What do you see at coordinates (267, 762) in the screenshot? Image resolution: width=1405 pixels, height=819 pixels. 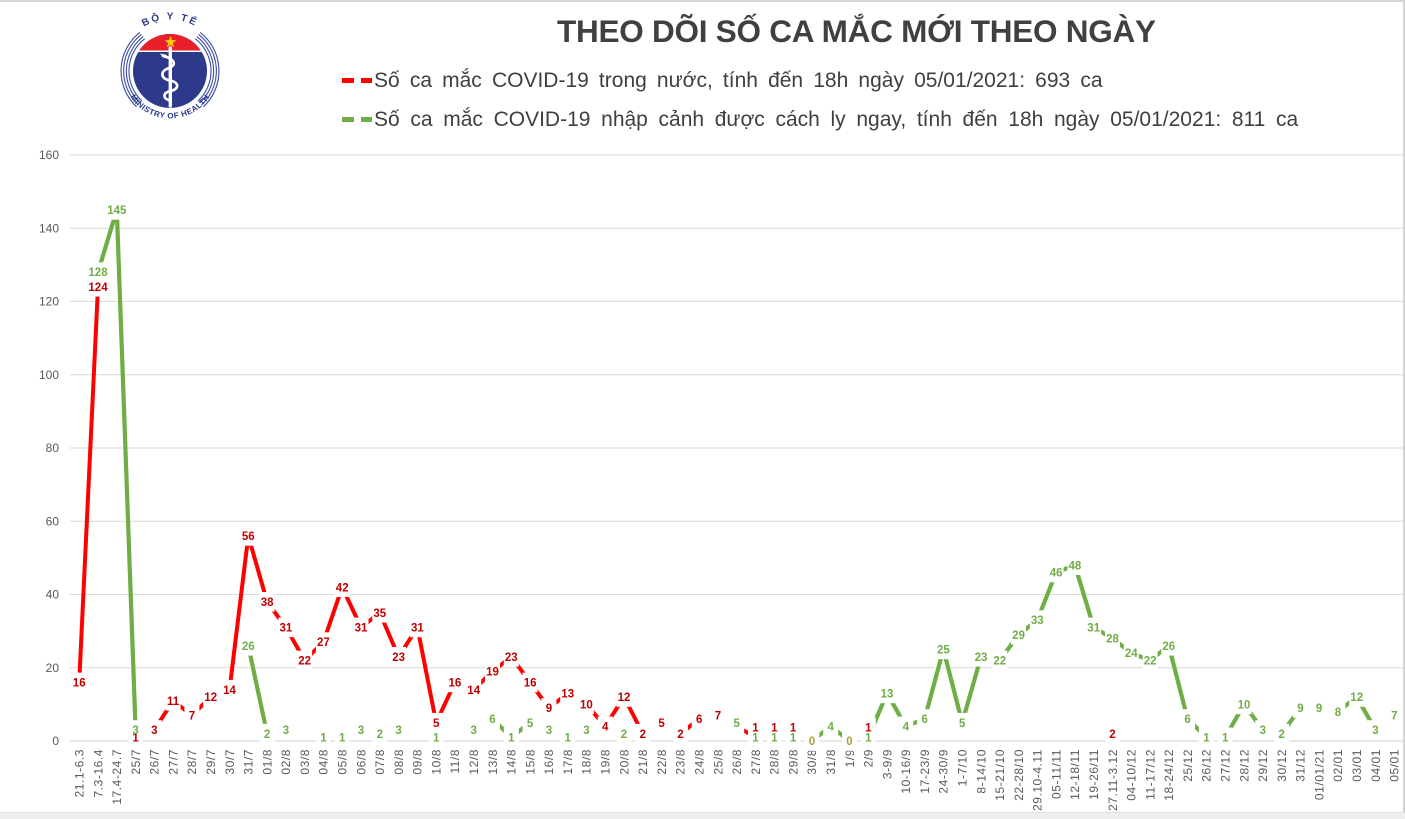 I see `svg-text: 01/8` at bounding box center [267, 762].